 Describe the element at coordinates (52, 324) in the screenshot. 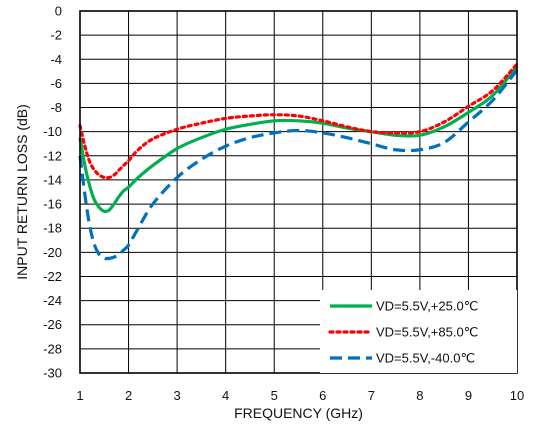

I see `y-tick-label: -26` at that location.